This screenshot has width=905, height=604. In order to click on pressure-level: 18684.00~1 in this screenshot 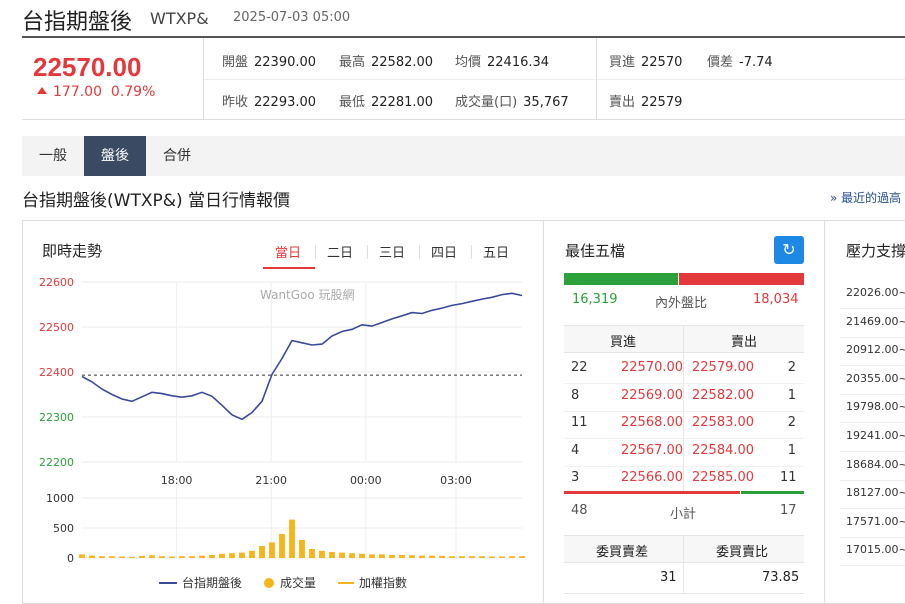, I will do `click(875, 464)`.